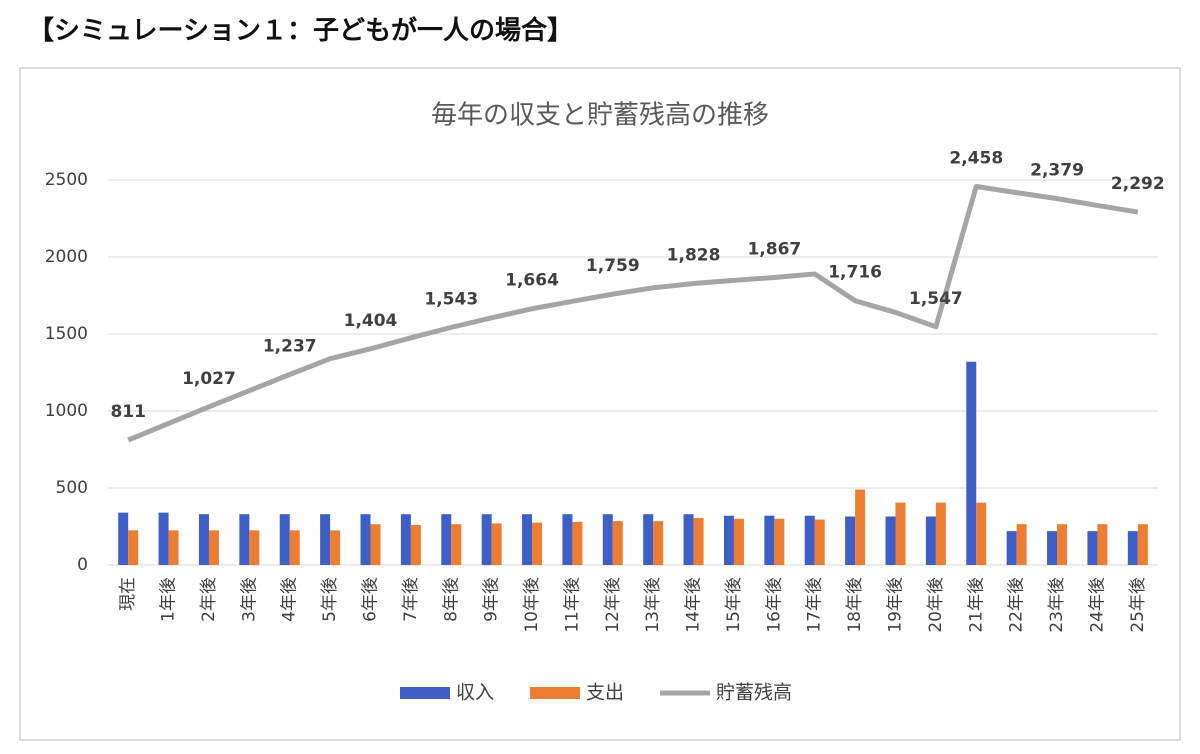 Image resolution: width=1200 pixels, height=754 pixels. Describe the element at coordinates (475, 693) in the screenshot. I see `legend-label: 収入` at that location.